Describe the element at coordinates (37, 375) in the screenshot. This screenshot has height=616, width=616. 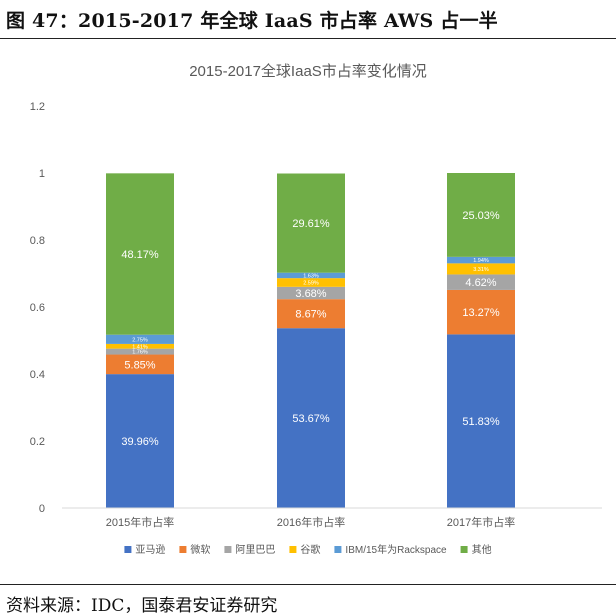
I see `y-tick-label: 0.4` at that location.